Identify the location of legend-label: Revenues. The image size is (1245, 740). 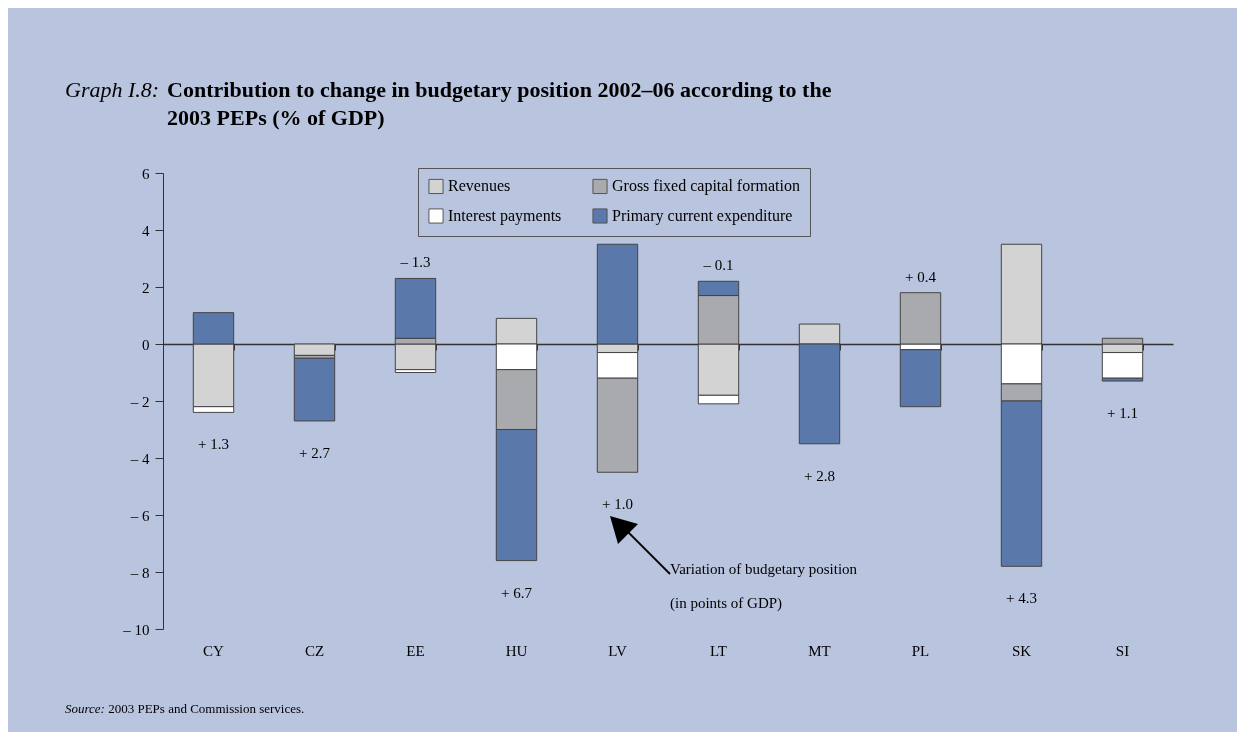
(479, 186).